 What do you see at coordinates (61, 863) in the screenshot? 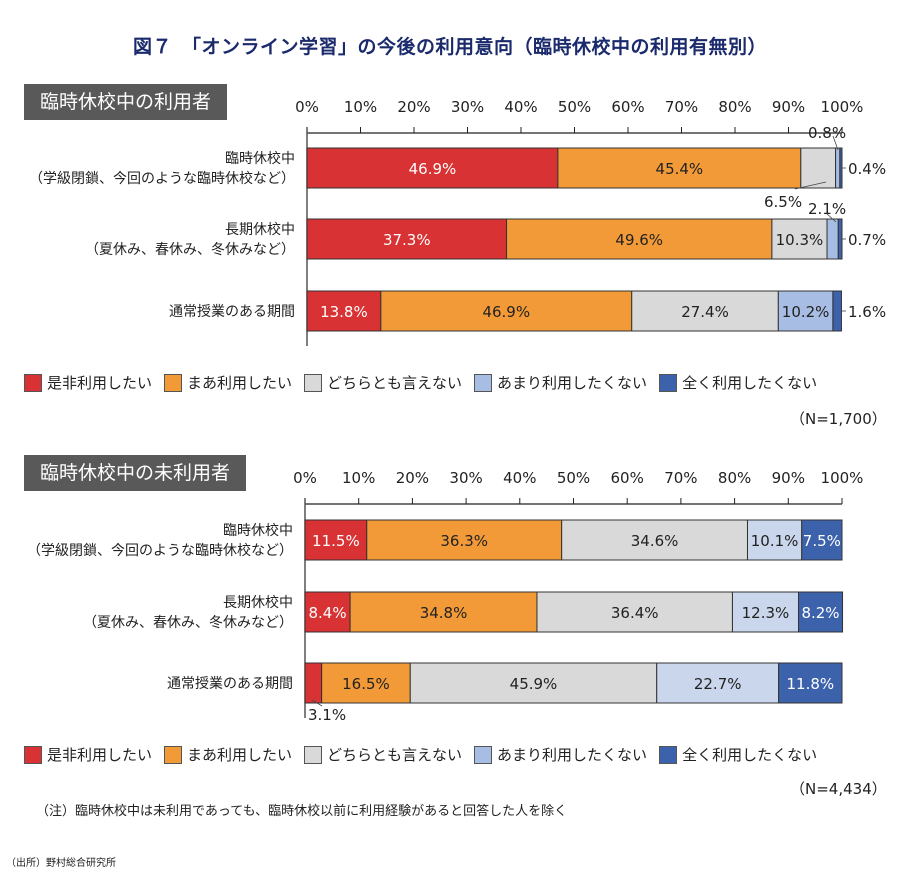
I see `source-note: （出所）野村総合研究所` at bounding box center [61, 863].